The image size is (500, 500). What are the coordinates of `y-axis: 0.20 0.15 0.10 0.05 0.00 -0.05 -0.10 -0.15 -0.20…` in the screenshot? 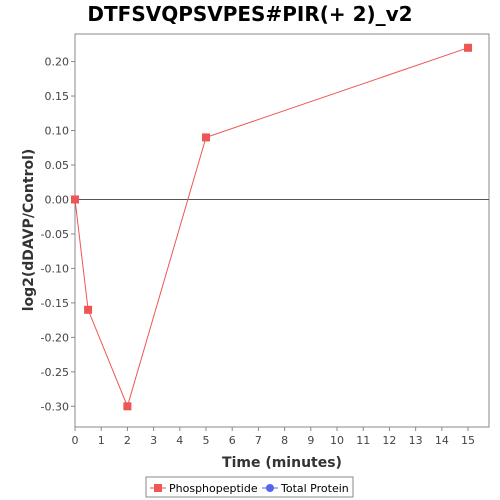 It's located at (58, 234).